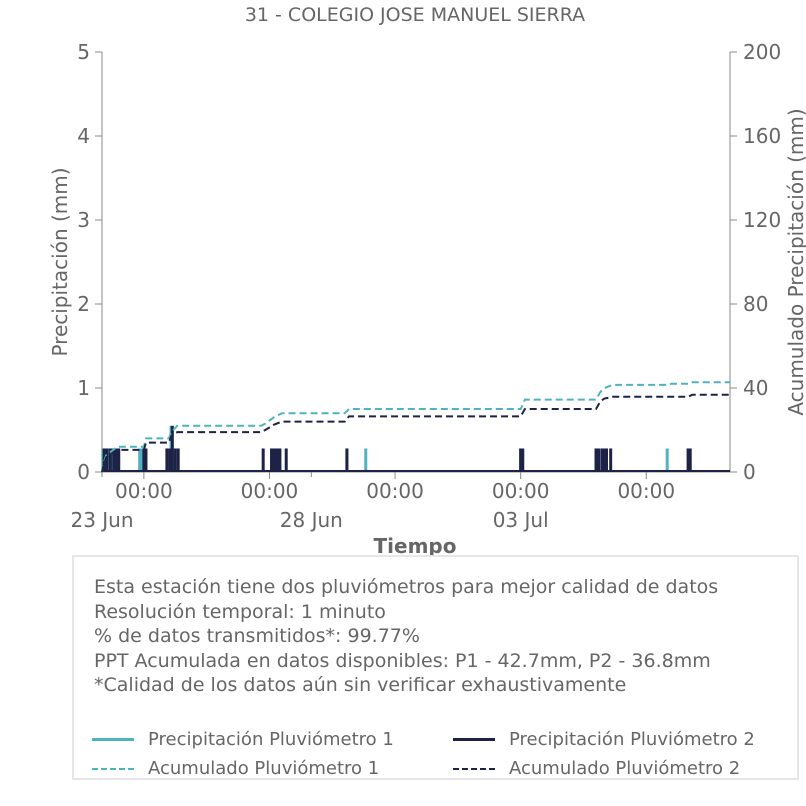 Image resolution: width=806 pixels, height=806 pixels. What do you see at coordinates (113, 739) in the screenshot?
I see `legend-swatch-precip-p1` at bounding box center [113, 739].